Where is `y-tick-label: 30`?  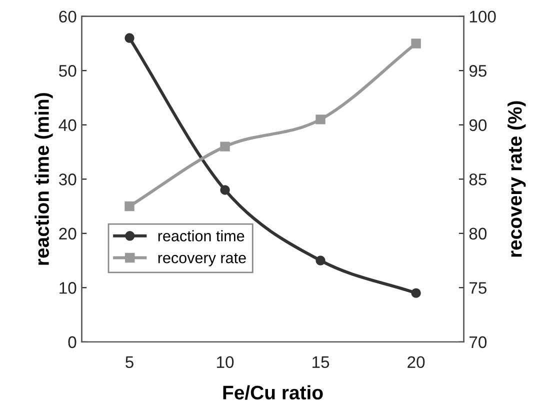
y-tick-label: 30 is located at coordinates (67, 180).